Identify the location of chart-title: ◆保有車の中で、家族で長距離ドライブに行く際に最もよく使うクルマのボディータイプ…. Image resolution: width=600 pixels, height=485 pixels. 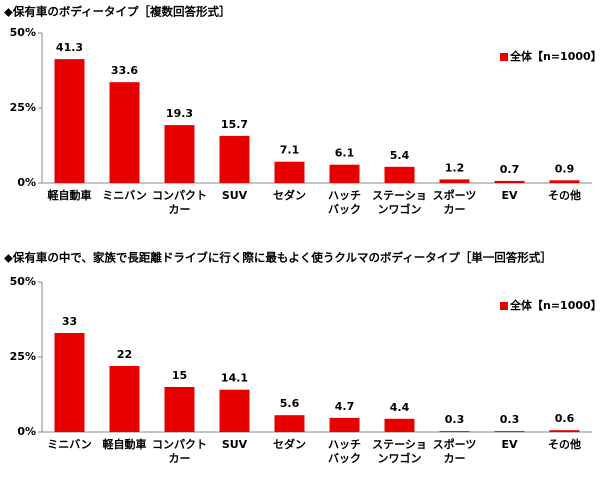
(278, 258).